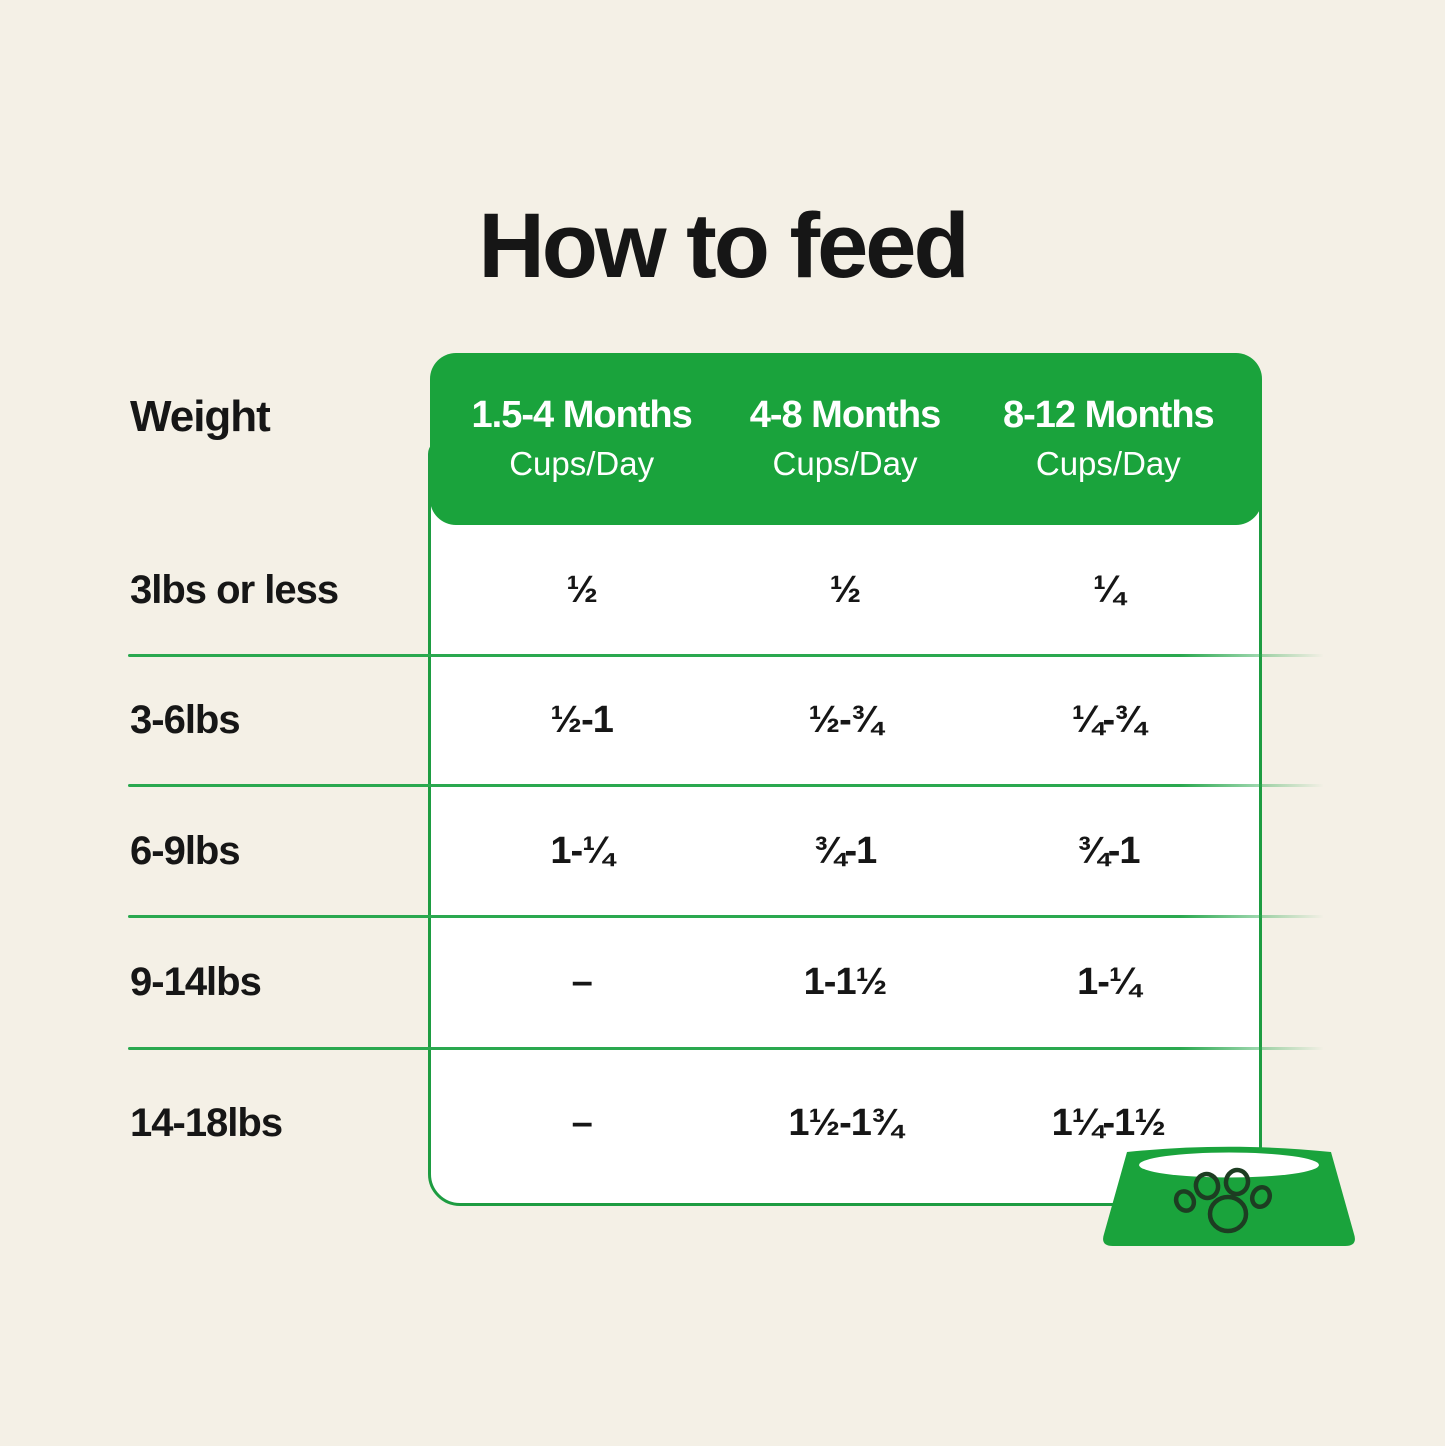 Image resolution: width=1445 pixels, height=1446 pixels. I want to click on table-row: 3lbs or less ½ ½ ¼, so click(684, 590).